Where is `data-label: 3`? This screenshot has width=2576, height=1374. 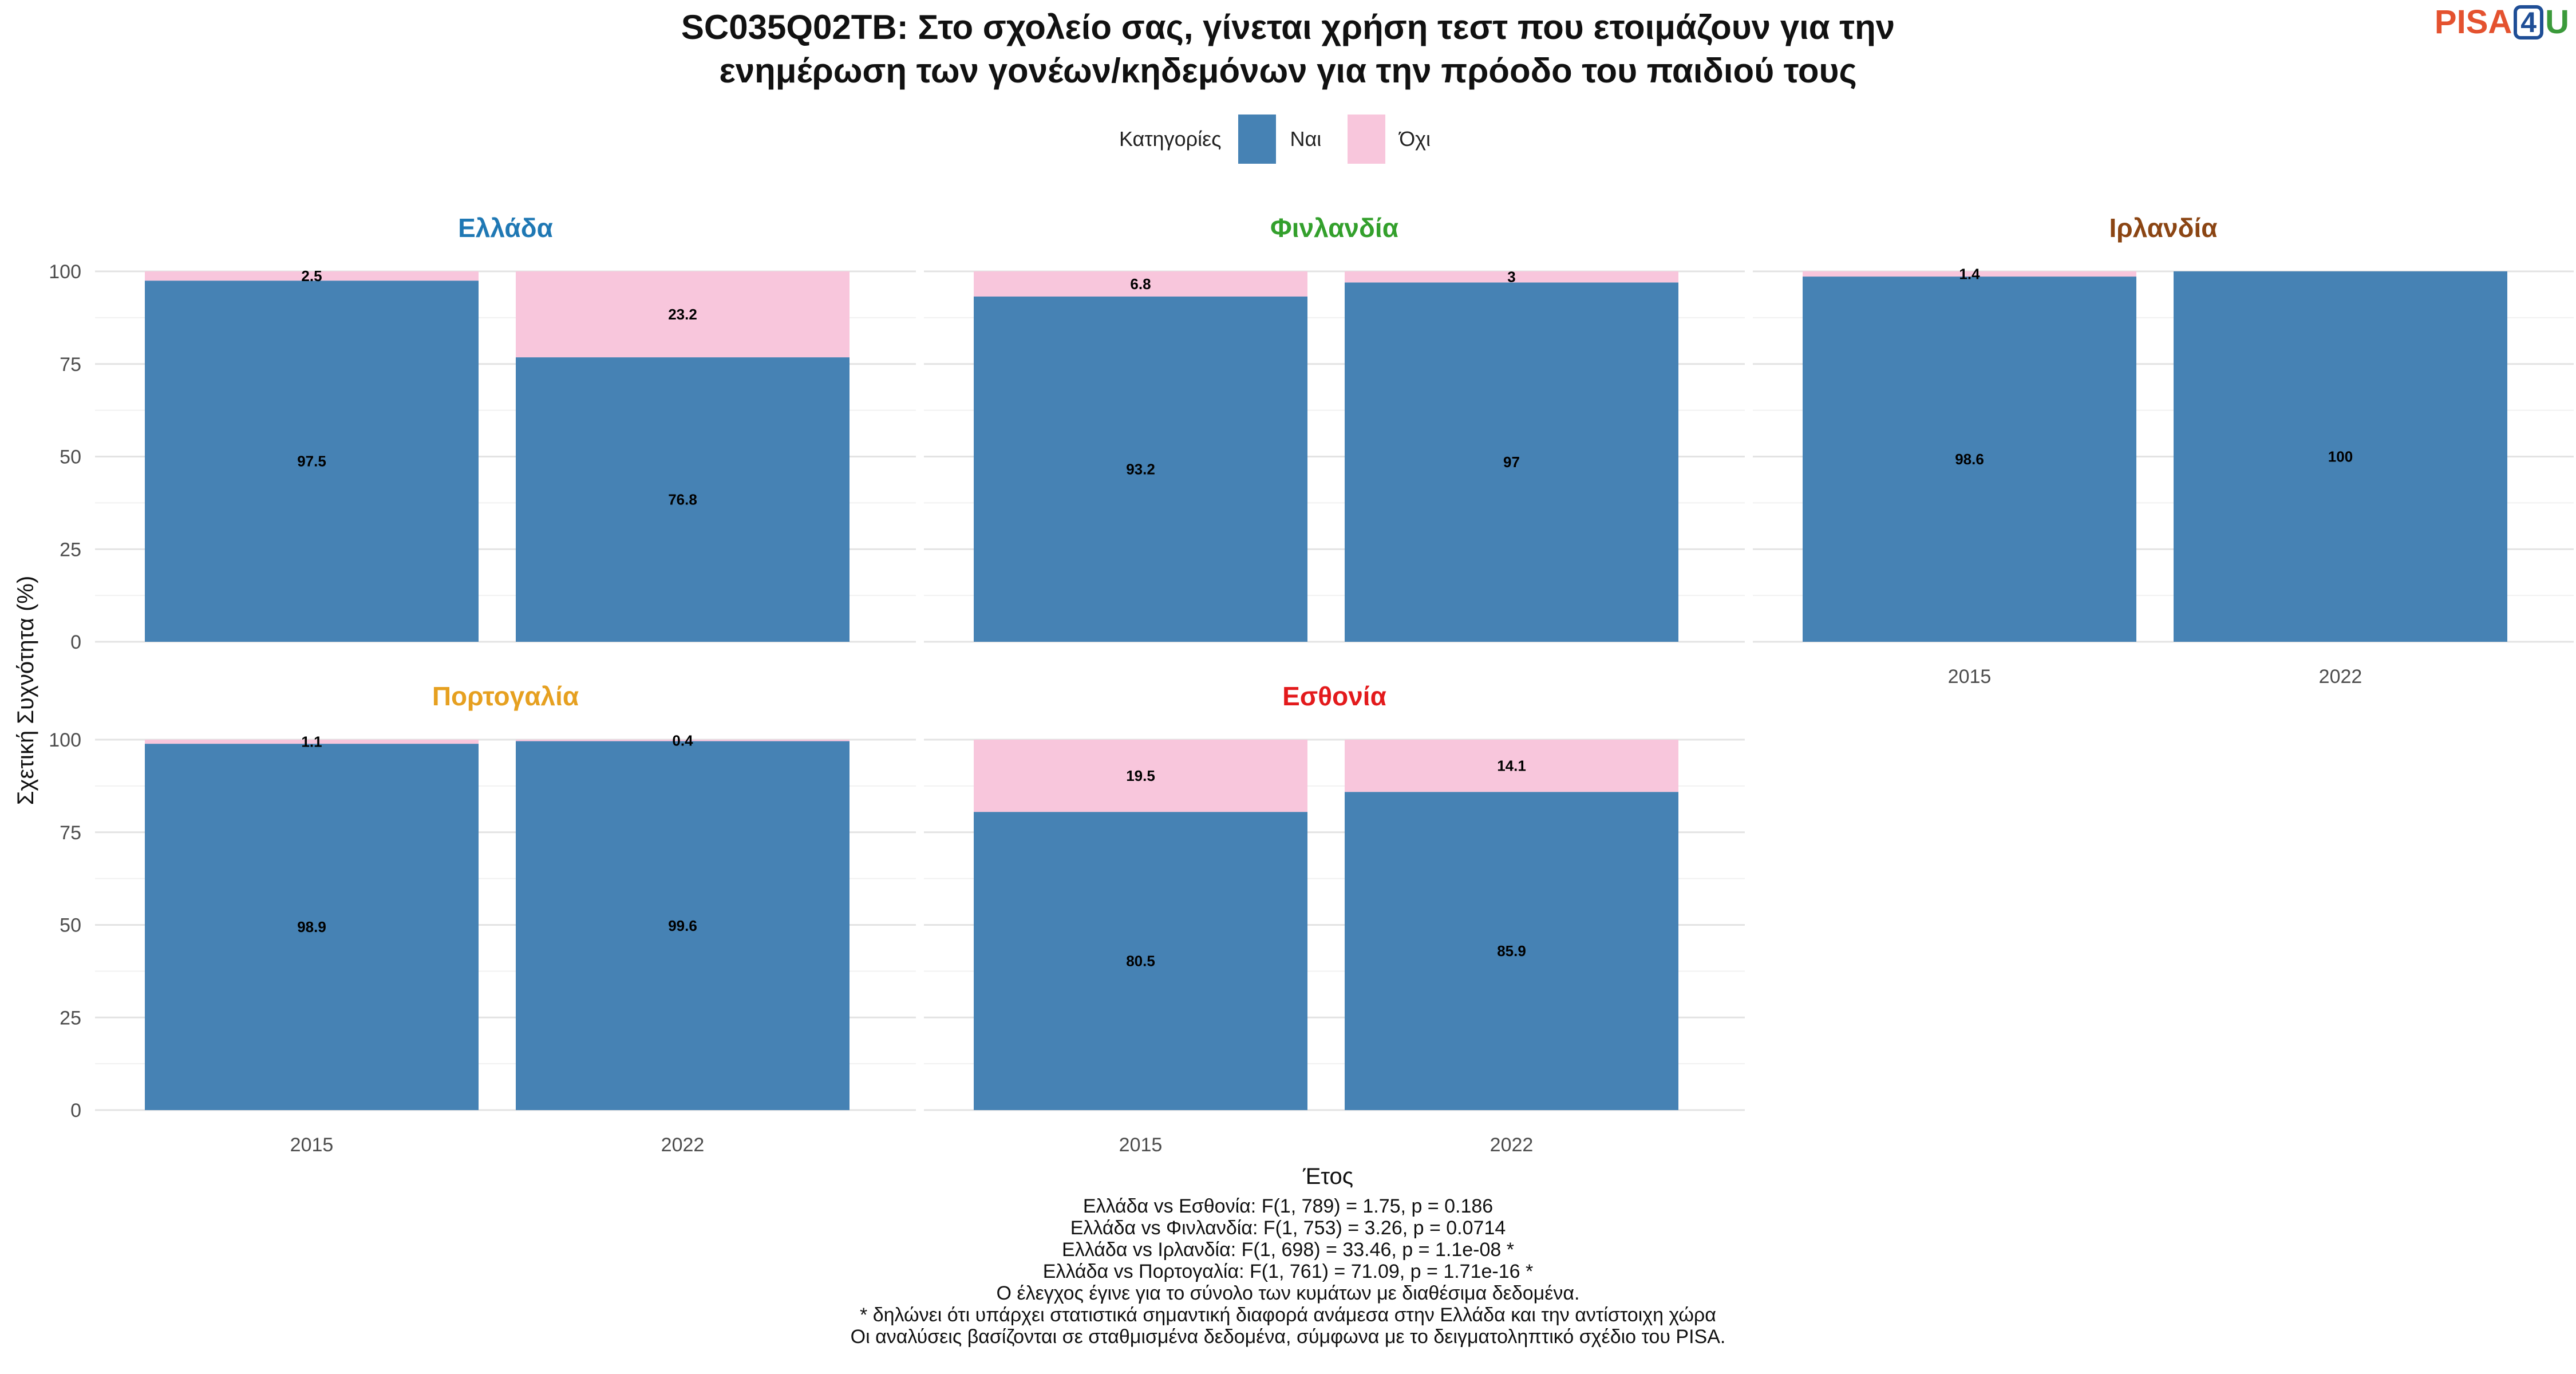 data-label: 3 is located at coordinates (1511, 278).